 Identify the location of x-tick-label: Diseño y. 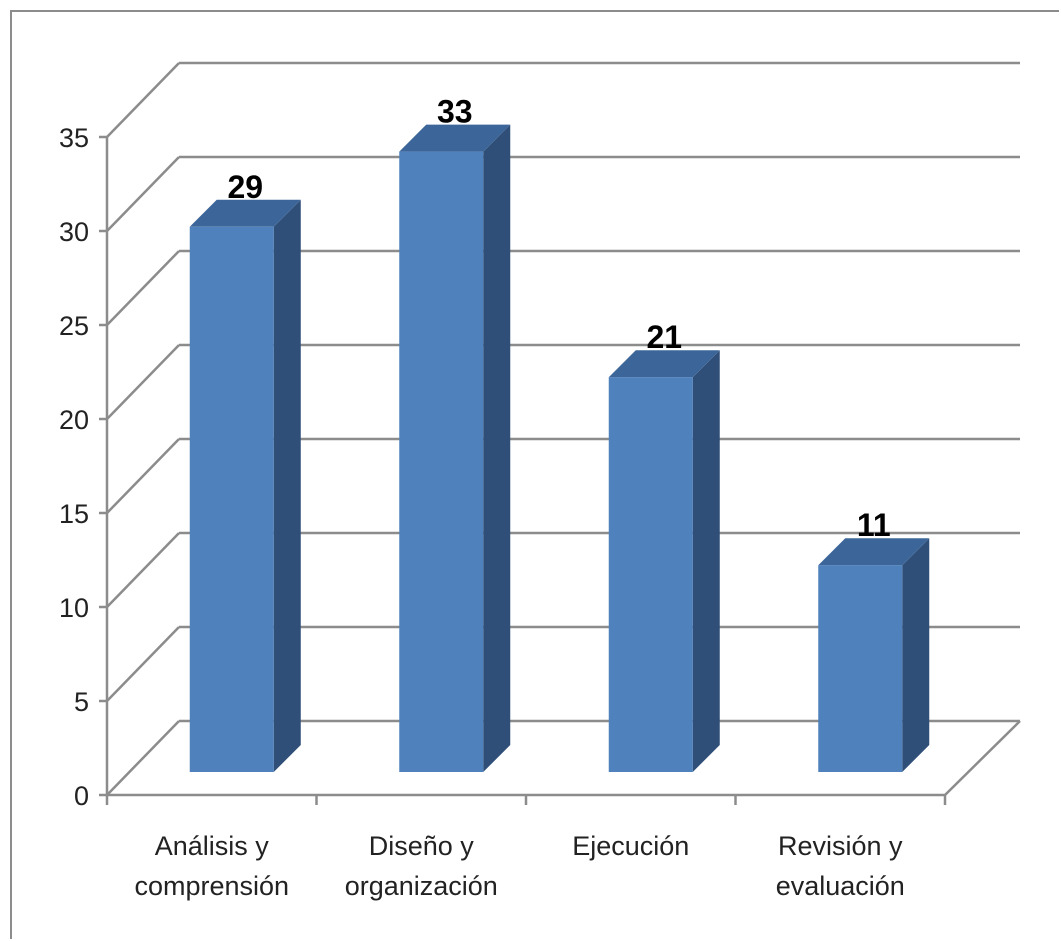
(422, 846).